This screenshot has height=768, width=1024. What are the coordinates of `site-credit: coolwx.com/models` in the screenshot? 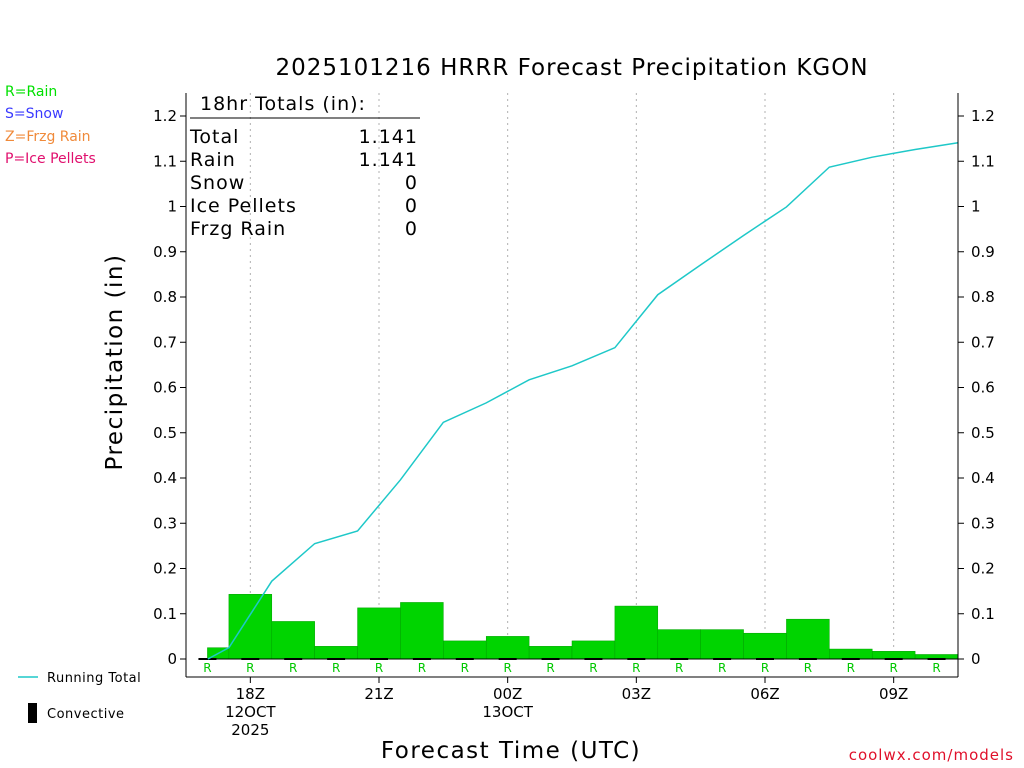 It's located at (931, 755).